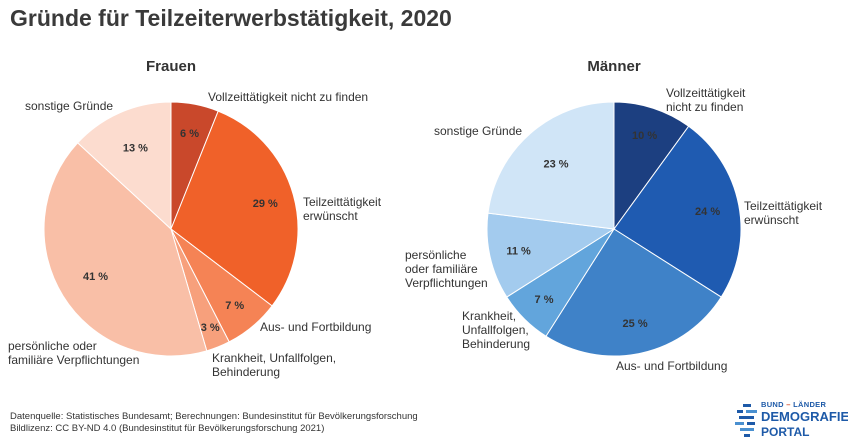  Describe the element at coordinates (446, 269) in the screenshot. I see `slice-category-label: persönliche oder familiäre Verpflichtungen` at that location.